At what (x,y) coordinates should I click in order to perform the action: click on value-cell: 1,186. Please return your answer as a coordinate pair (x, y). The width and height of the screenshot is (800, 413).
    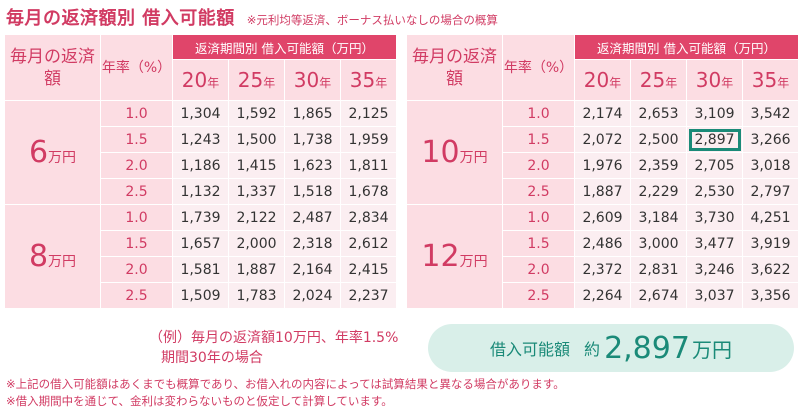
    Looking at the image, I should click on (200, 165).